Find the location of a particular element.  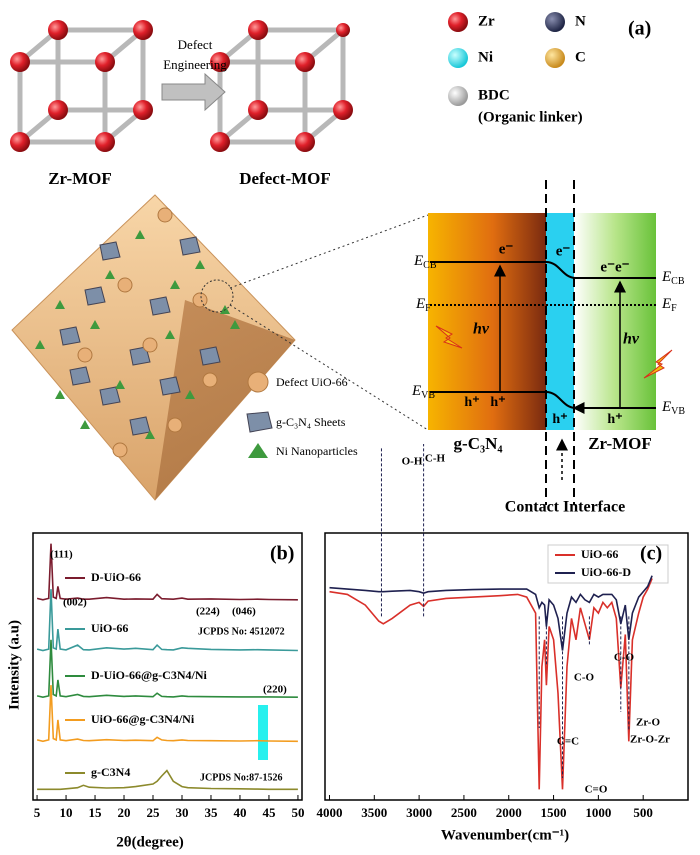

particle-legend: g-C₃N₄ Sheets is located at coordinates (311, 422).